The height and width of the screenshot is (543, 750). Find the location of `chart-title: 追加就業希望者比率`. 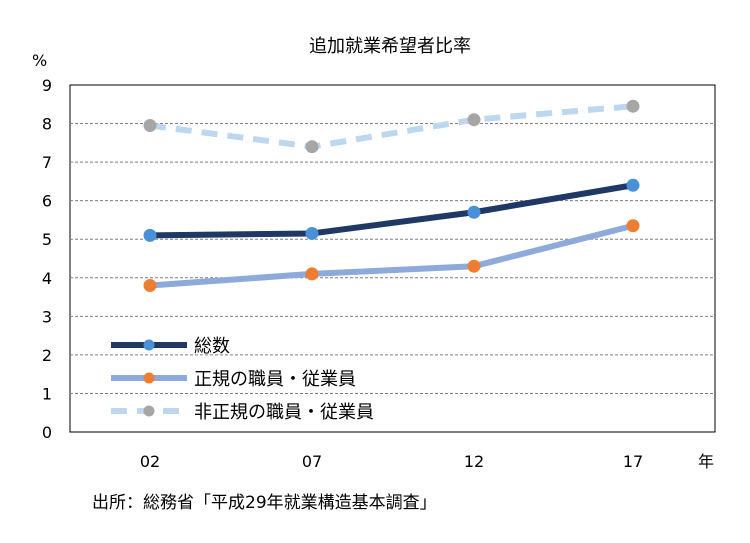

chart-title: 追加就業希望者比率 is located at coordinates (390, 46).